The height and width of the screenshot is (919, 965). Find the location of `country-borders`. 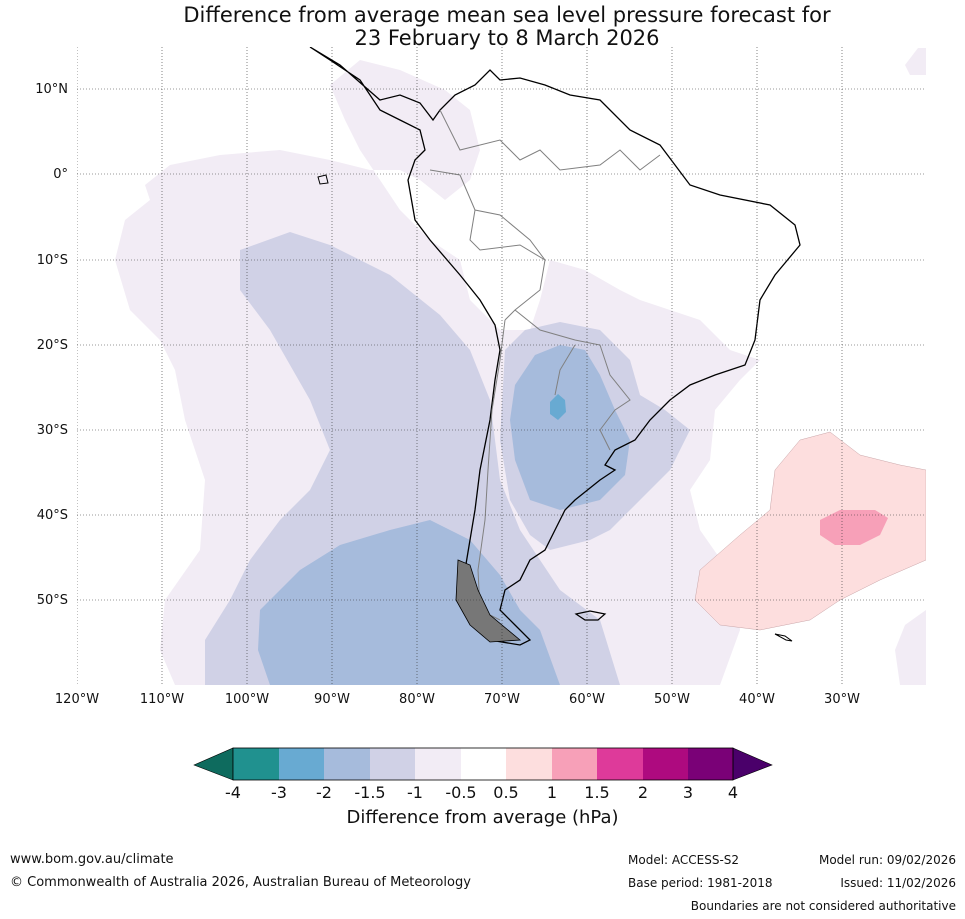

country-borders is located at coordinates (545, 365).